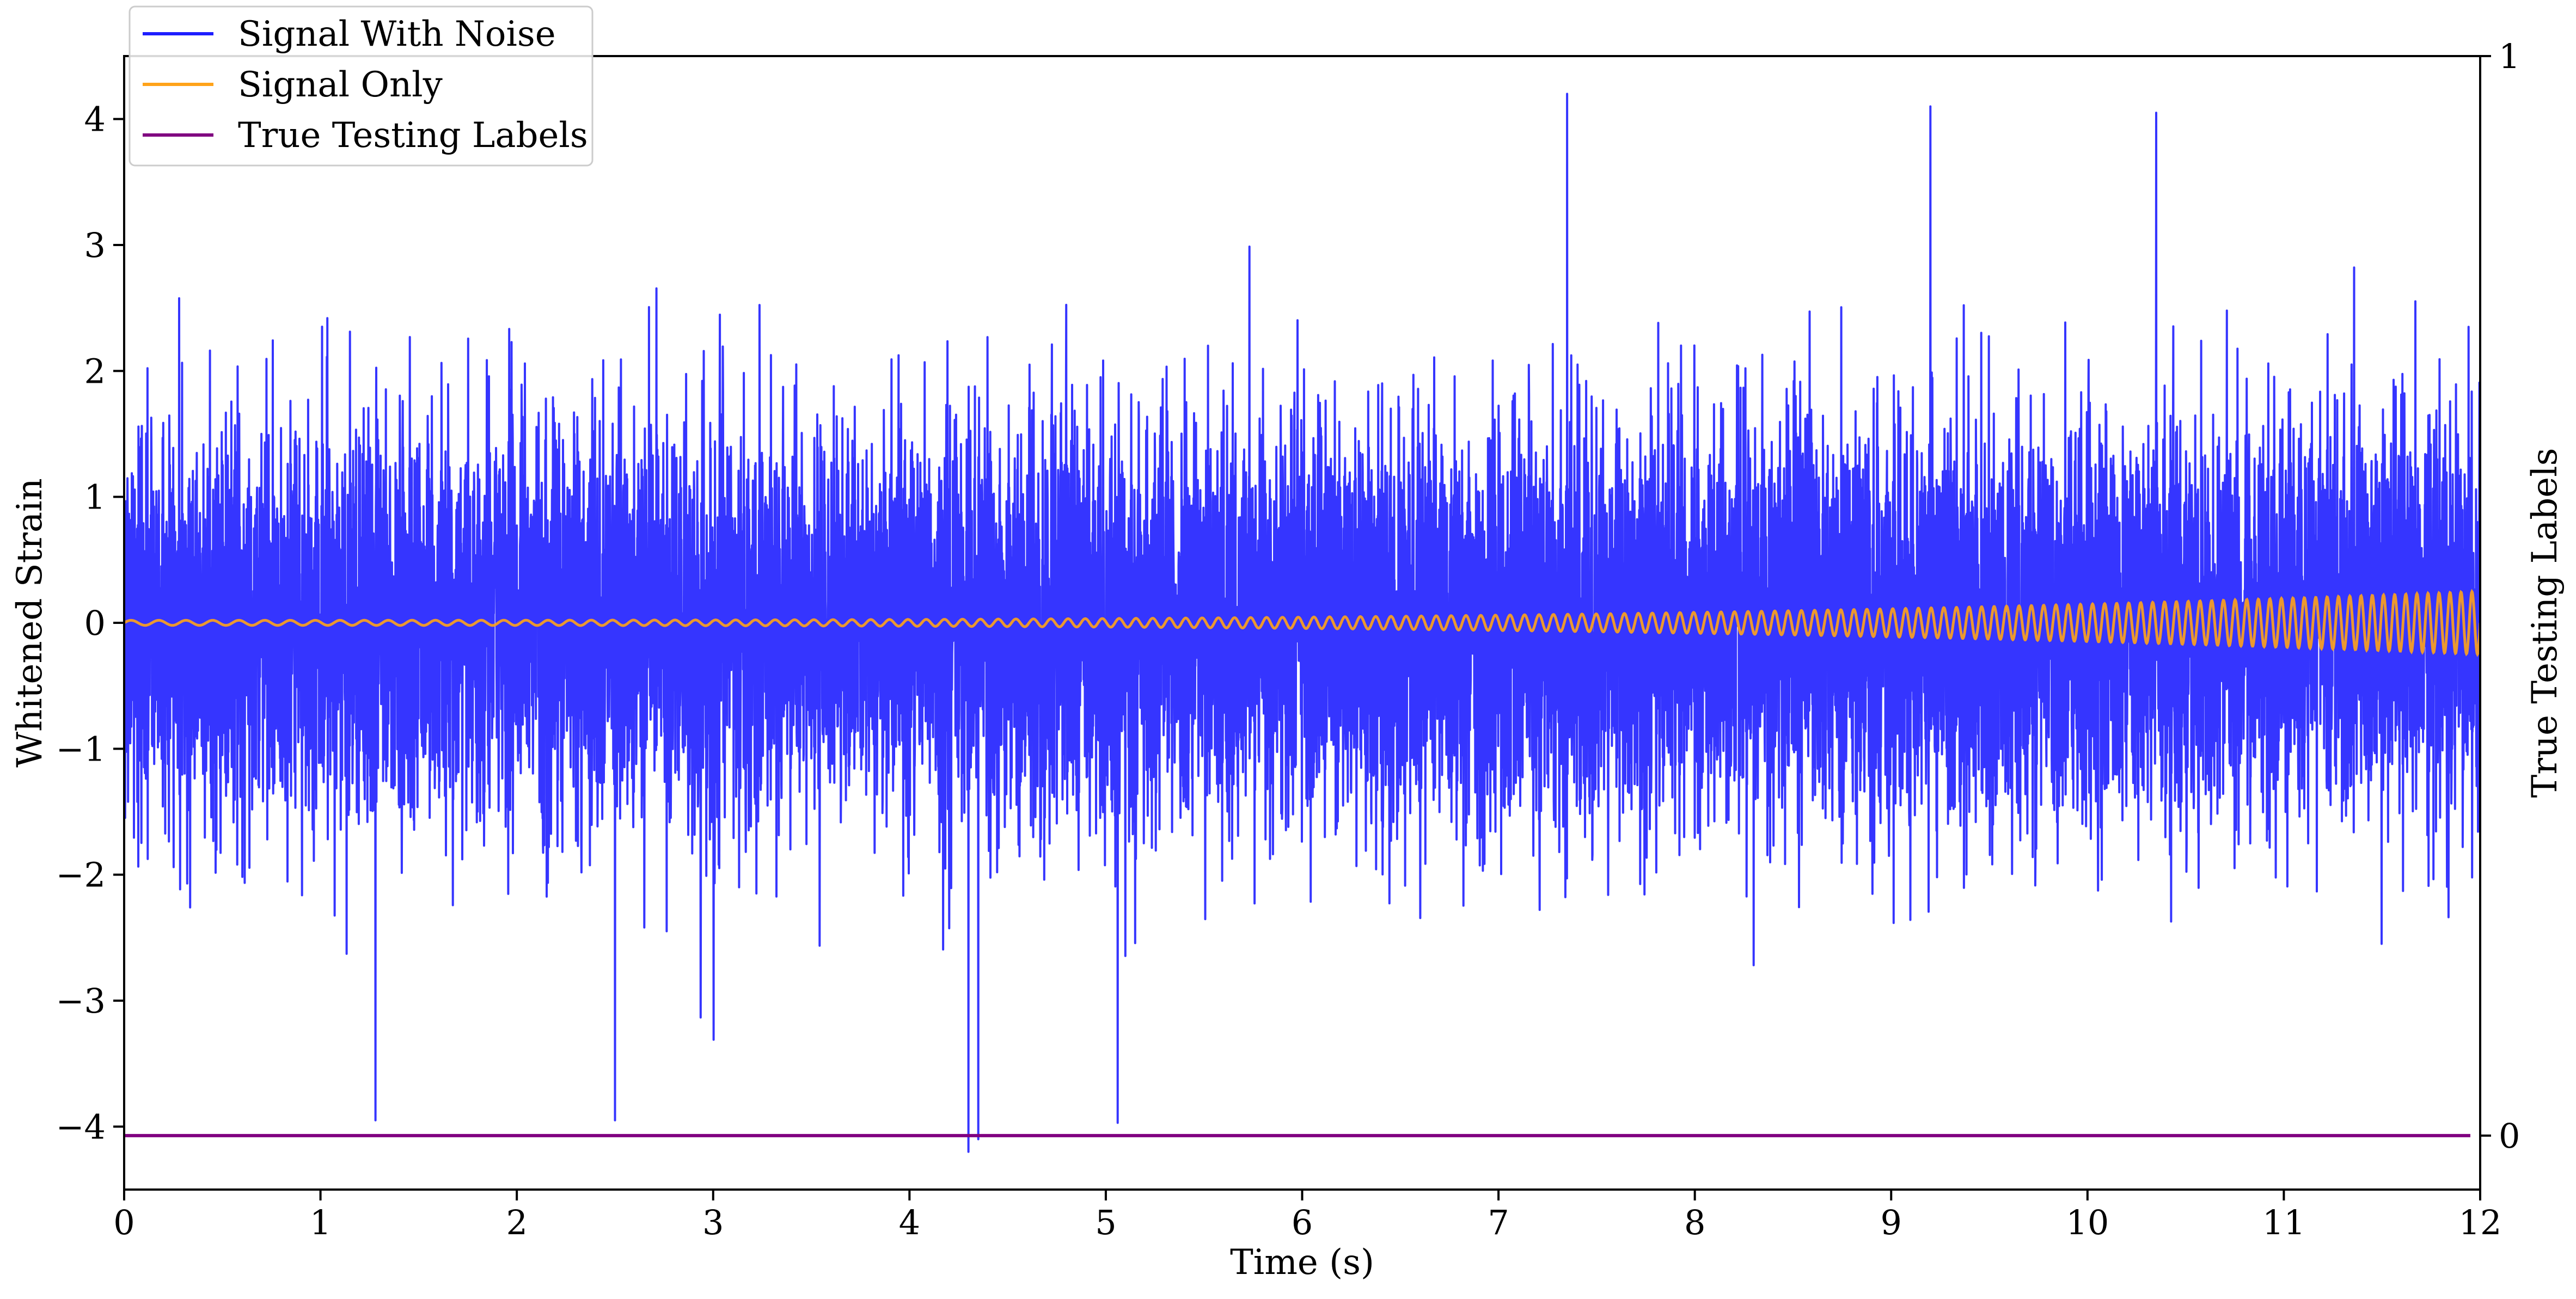 The height and width of the screenshot is (1299, 2576). Describe the element at coordinates (95, 119) in the screenshot. I see `y-tick-label: 4` at that location.